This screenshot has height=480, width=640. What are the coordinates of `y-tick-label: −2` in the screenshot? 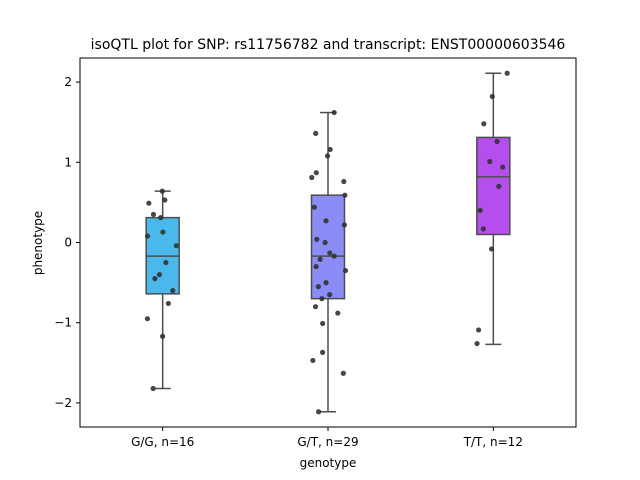 It's located at (63, 403).